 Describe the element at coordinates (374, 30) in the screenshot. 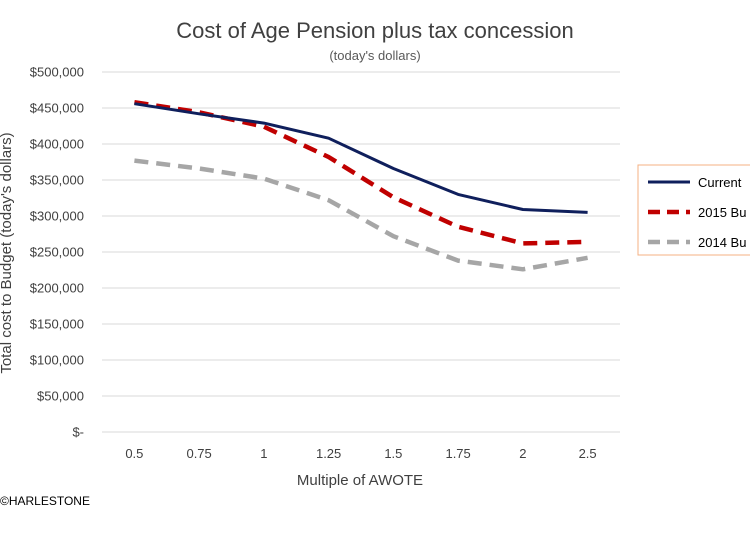

I see `chart-title: Cost of Age Pension plus tax concession` at that location.